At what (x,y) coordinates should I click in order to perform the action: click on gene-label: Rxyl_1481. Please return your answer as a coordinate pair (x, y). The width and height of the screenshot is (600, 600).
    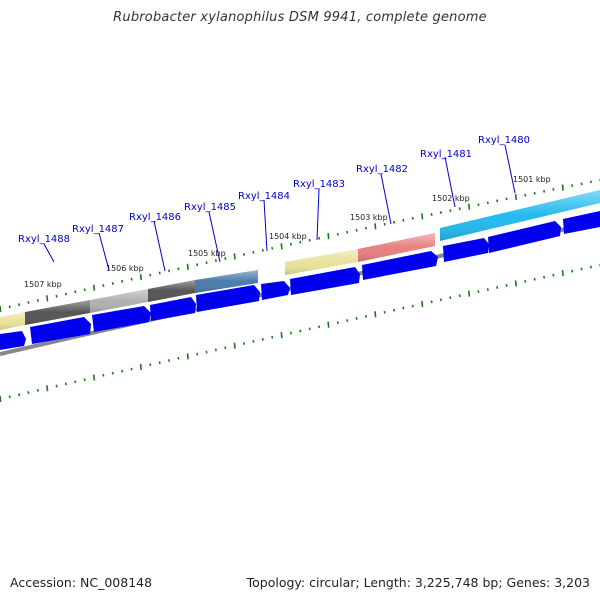
    Looking at the image, I should click on (446, 154).